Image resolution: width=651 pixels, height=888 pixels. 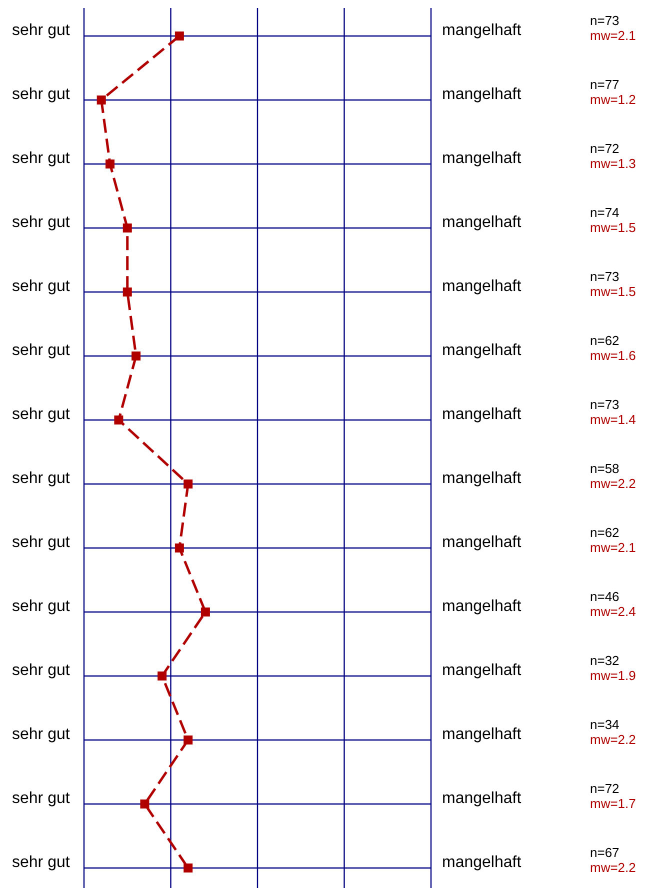 I want to click on text: n=32, so click(x=605, y=660).